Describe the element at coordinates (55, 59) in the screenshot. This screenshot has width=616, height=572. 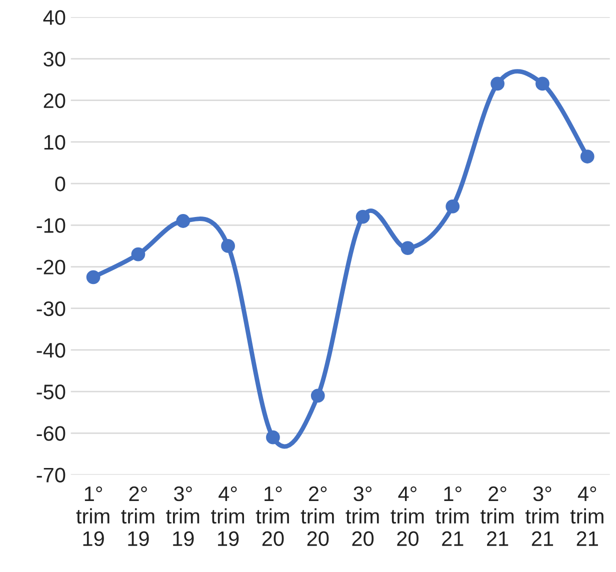
I see `y-tick-label: 30` at that location.